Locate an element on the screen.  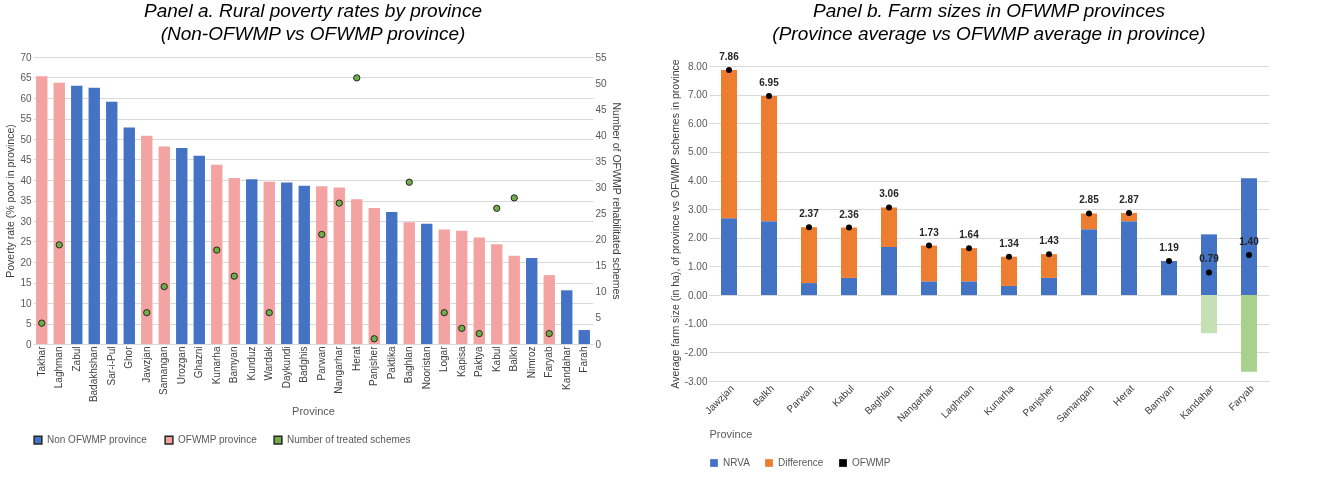
y2-tick-label: 40 is located at coordinates (601, 135).